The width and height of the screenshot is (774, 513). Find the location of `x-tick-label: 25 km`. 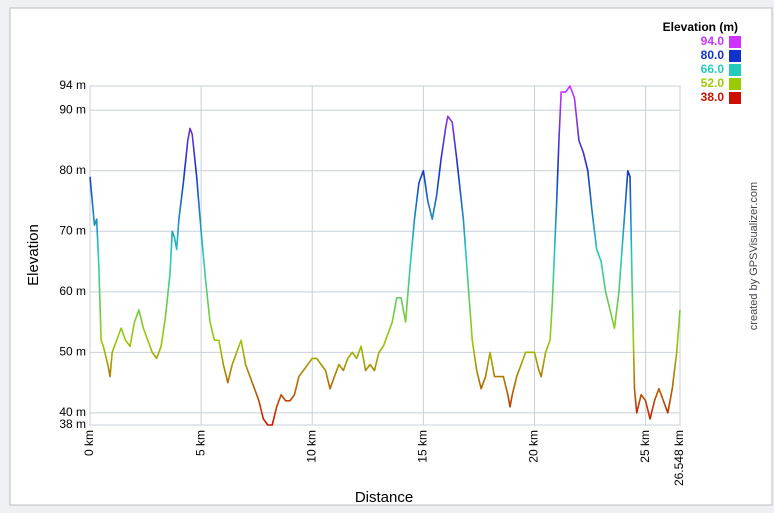

x-tick-label: 25 km is located at coordinates (645, 446).